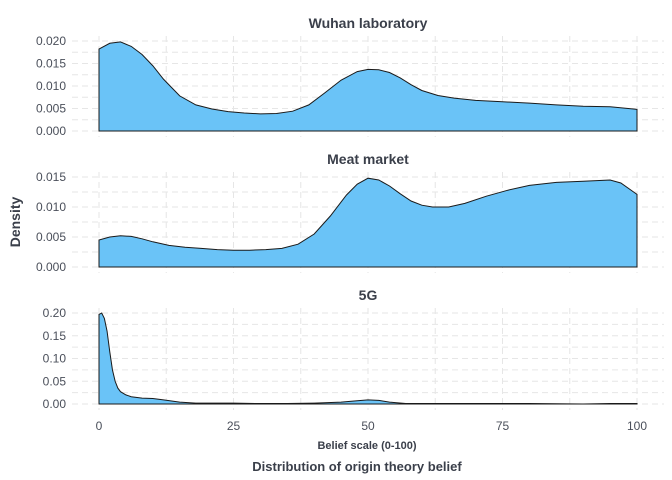 Image resolution: width=672 pixels, height=480 pixels. I want to click on y-tick-label: 0.020, so click(51, 41).